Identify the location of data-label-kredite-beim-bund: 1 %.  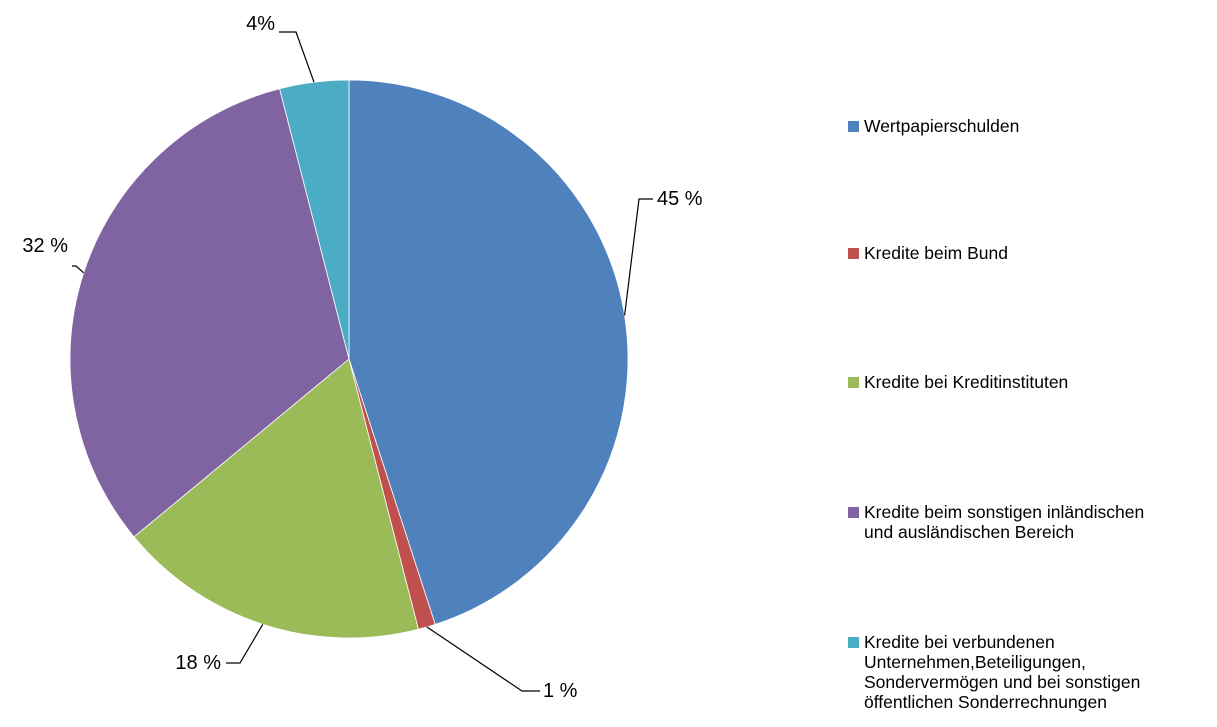
(560, 691).